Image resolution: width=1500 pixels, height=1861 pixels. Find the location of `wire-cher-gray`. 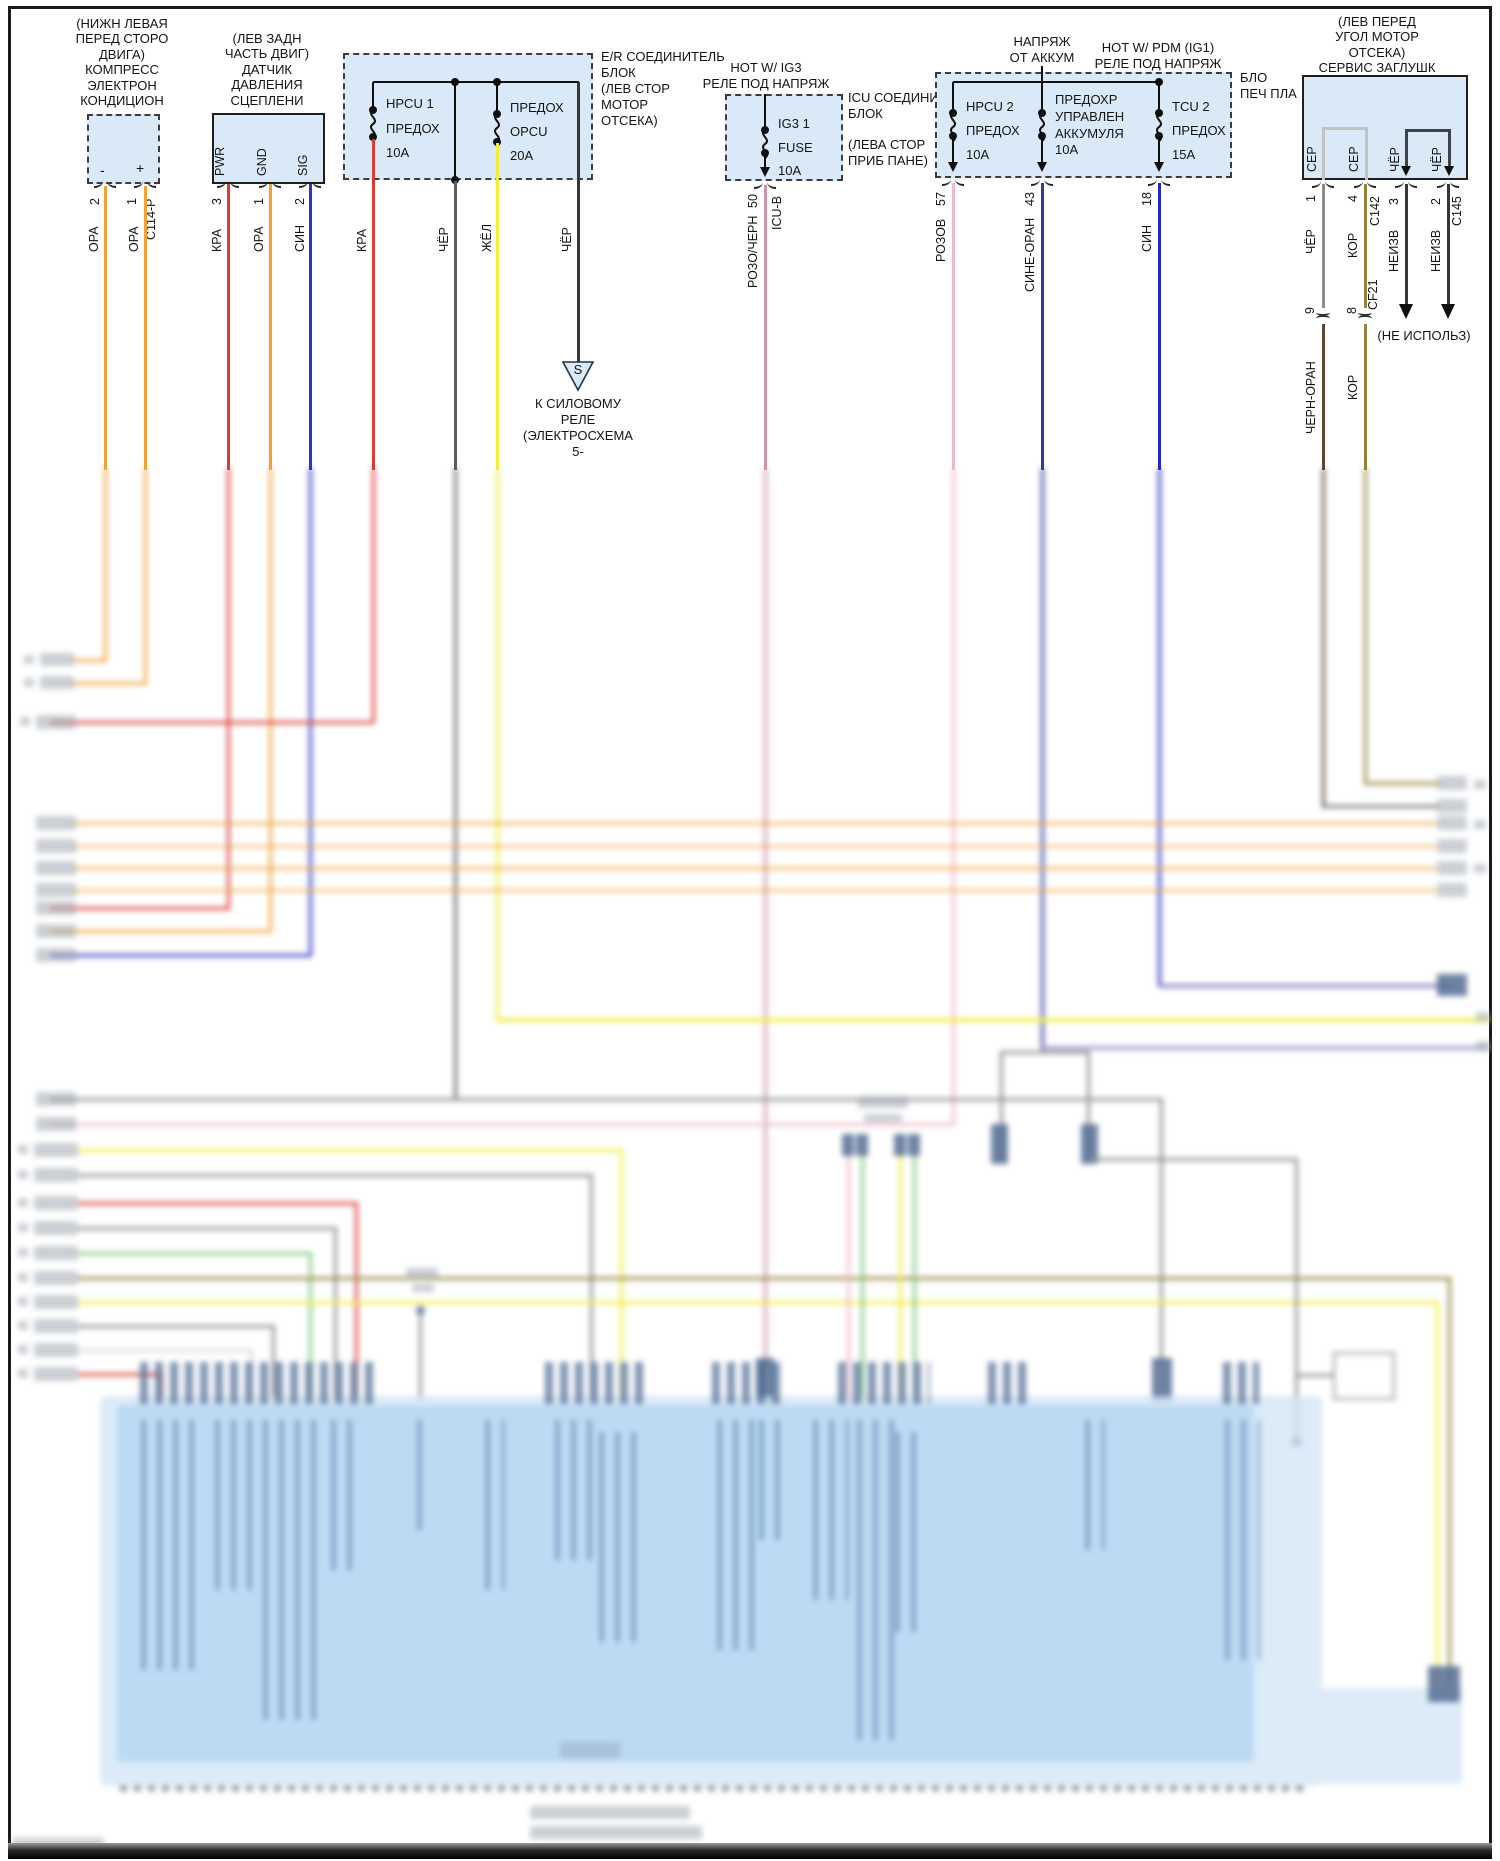

wire-cher-gray is located at coordinates (1323, 246).